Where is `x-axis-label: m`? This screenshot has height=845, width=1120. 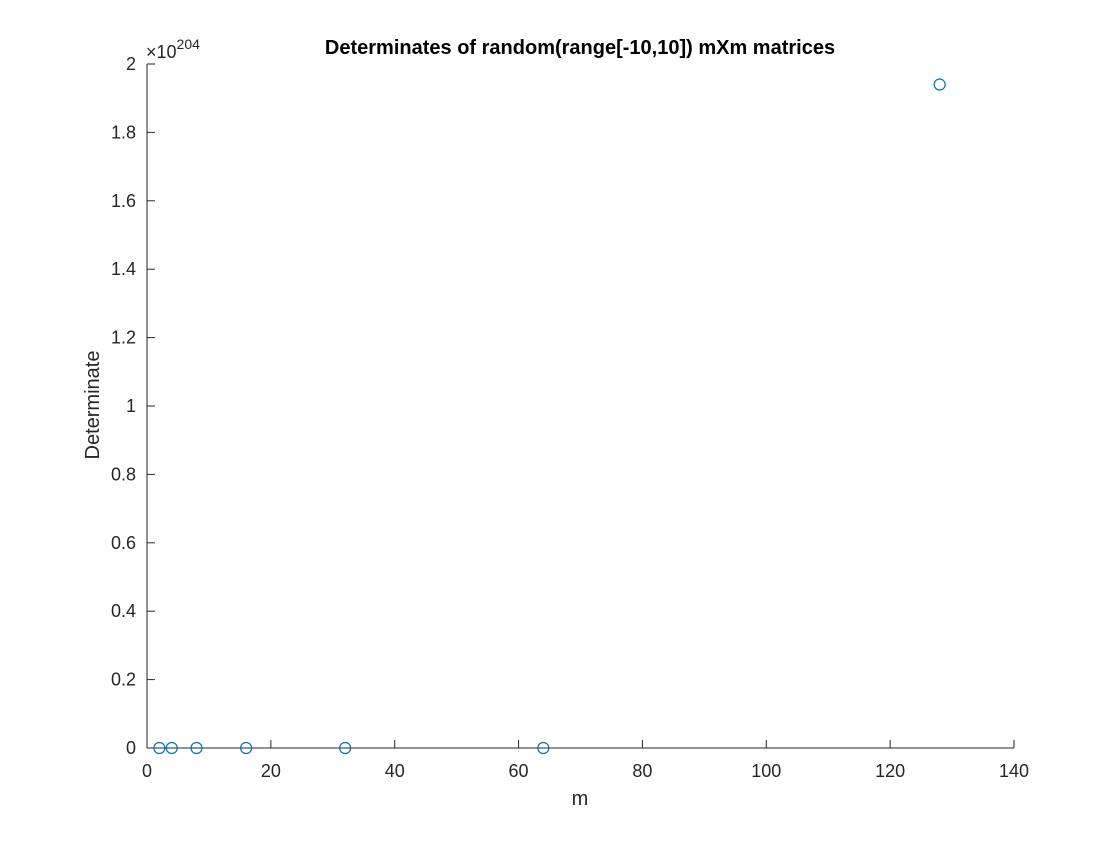
x-axis-label: m is located at coordinates (580, 799).